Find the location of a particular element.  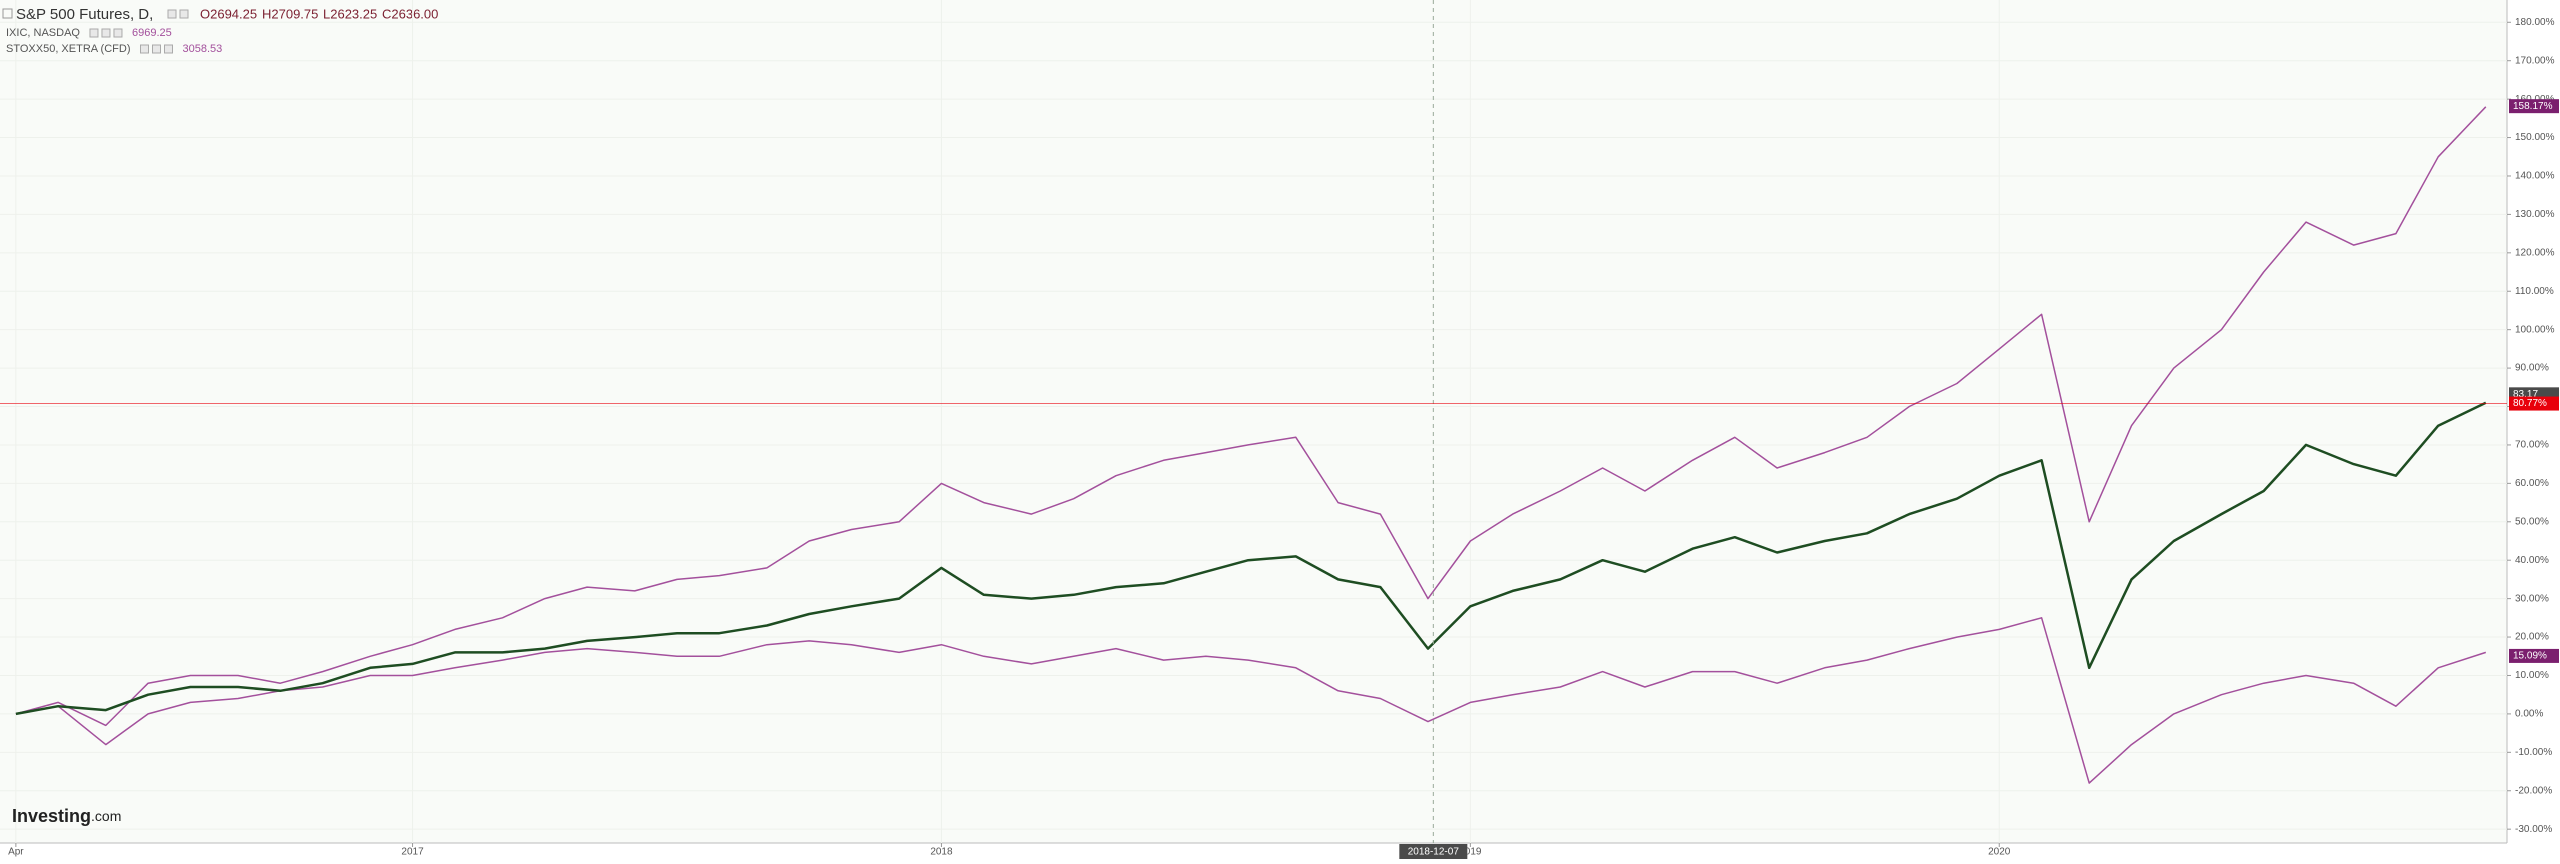

x-tick-label: 2018 is located at coordinates (941, 852).